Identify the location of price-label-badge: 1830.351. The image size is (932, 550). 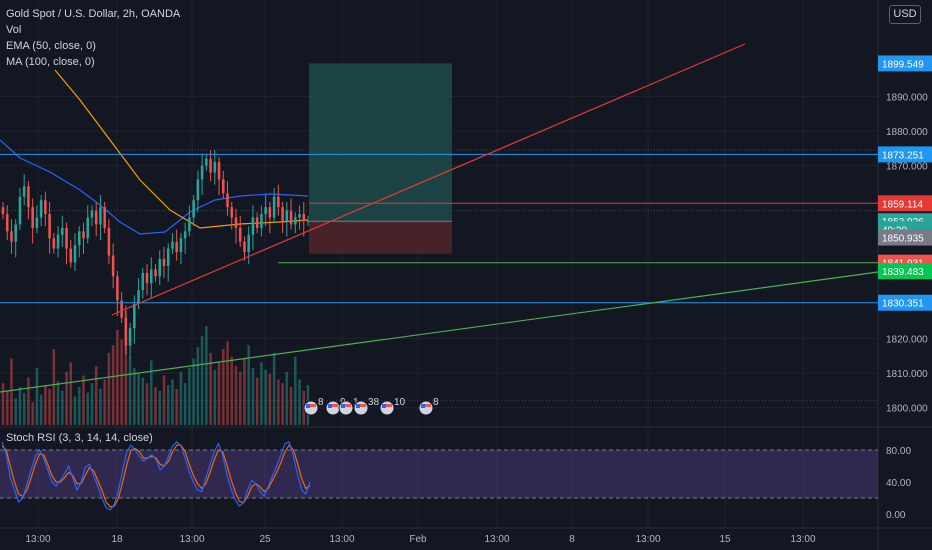
(905, 302).